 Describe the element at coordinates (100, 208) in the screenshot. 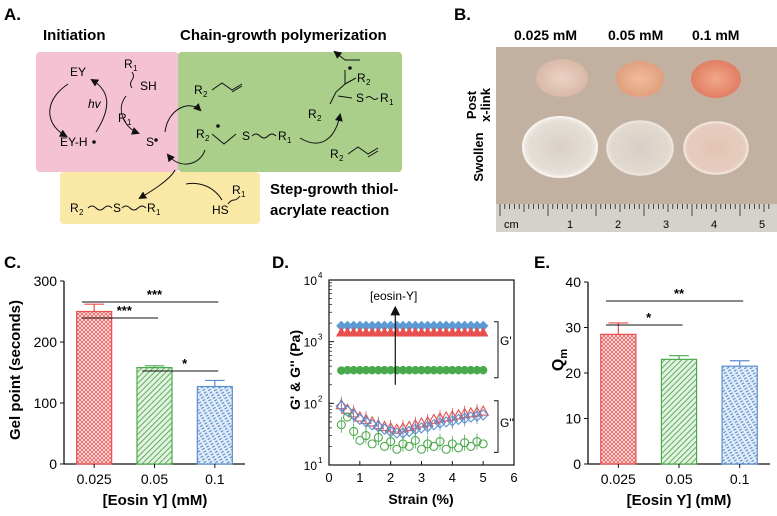

I see `product-wavy1` at that location.